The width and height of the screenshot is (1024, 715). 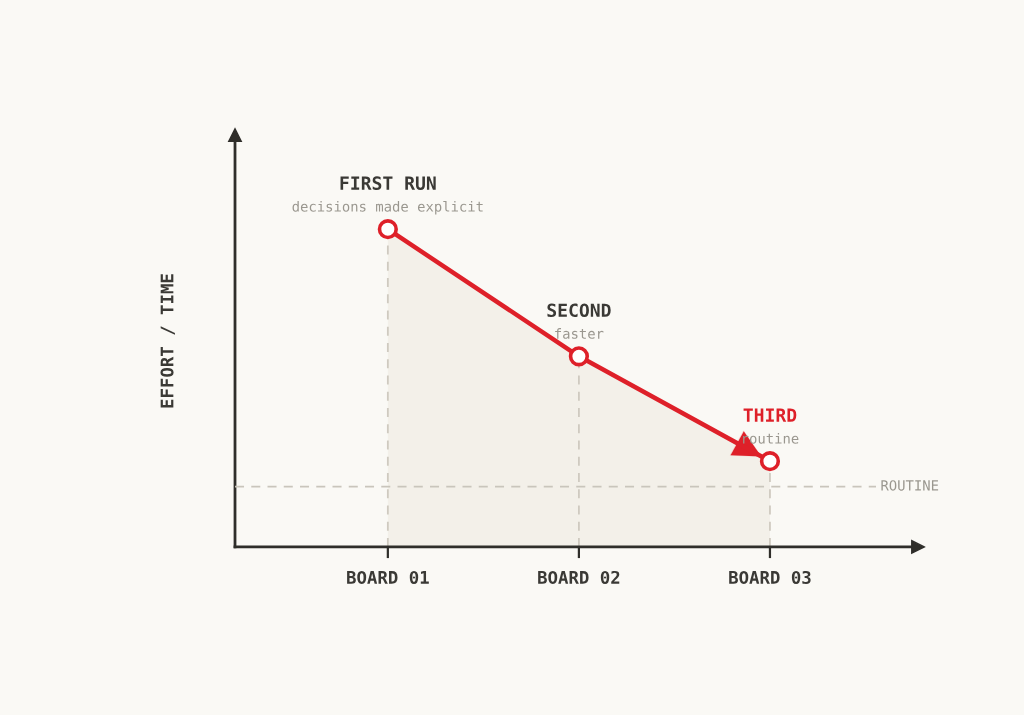 What do you see at coordinates (388, 183) in the screenshot?
I see `annotation: FIRST RUN` at bounding box center [388, 183].